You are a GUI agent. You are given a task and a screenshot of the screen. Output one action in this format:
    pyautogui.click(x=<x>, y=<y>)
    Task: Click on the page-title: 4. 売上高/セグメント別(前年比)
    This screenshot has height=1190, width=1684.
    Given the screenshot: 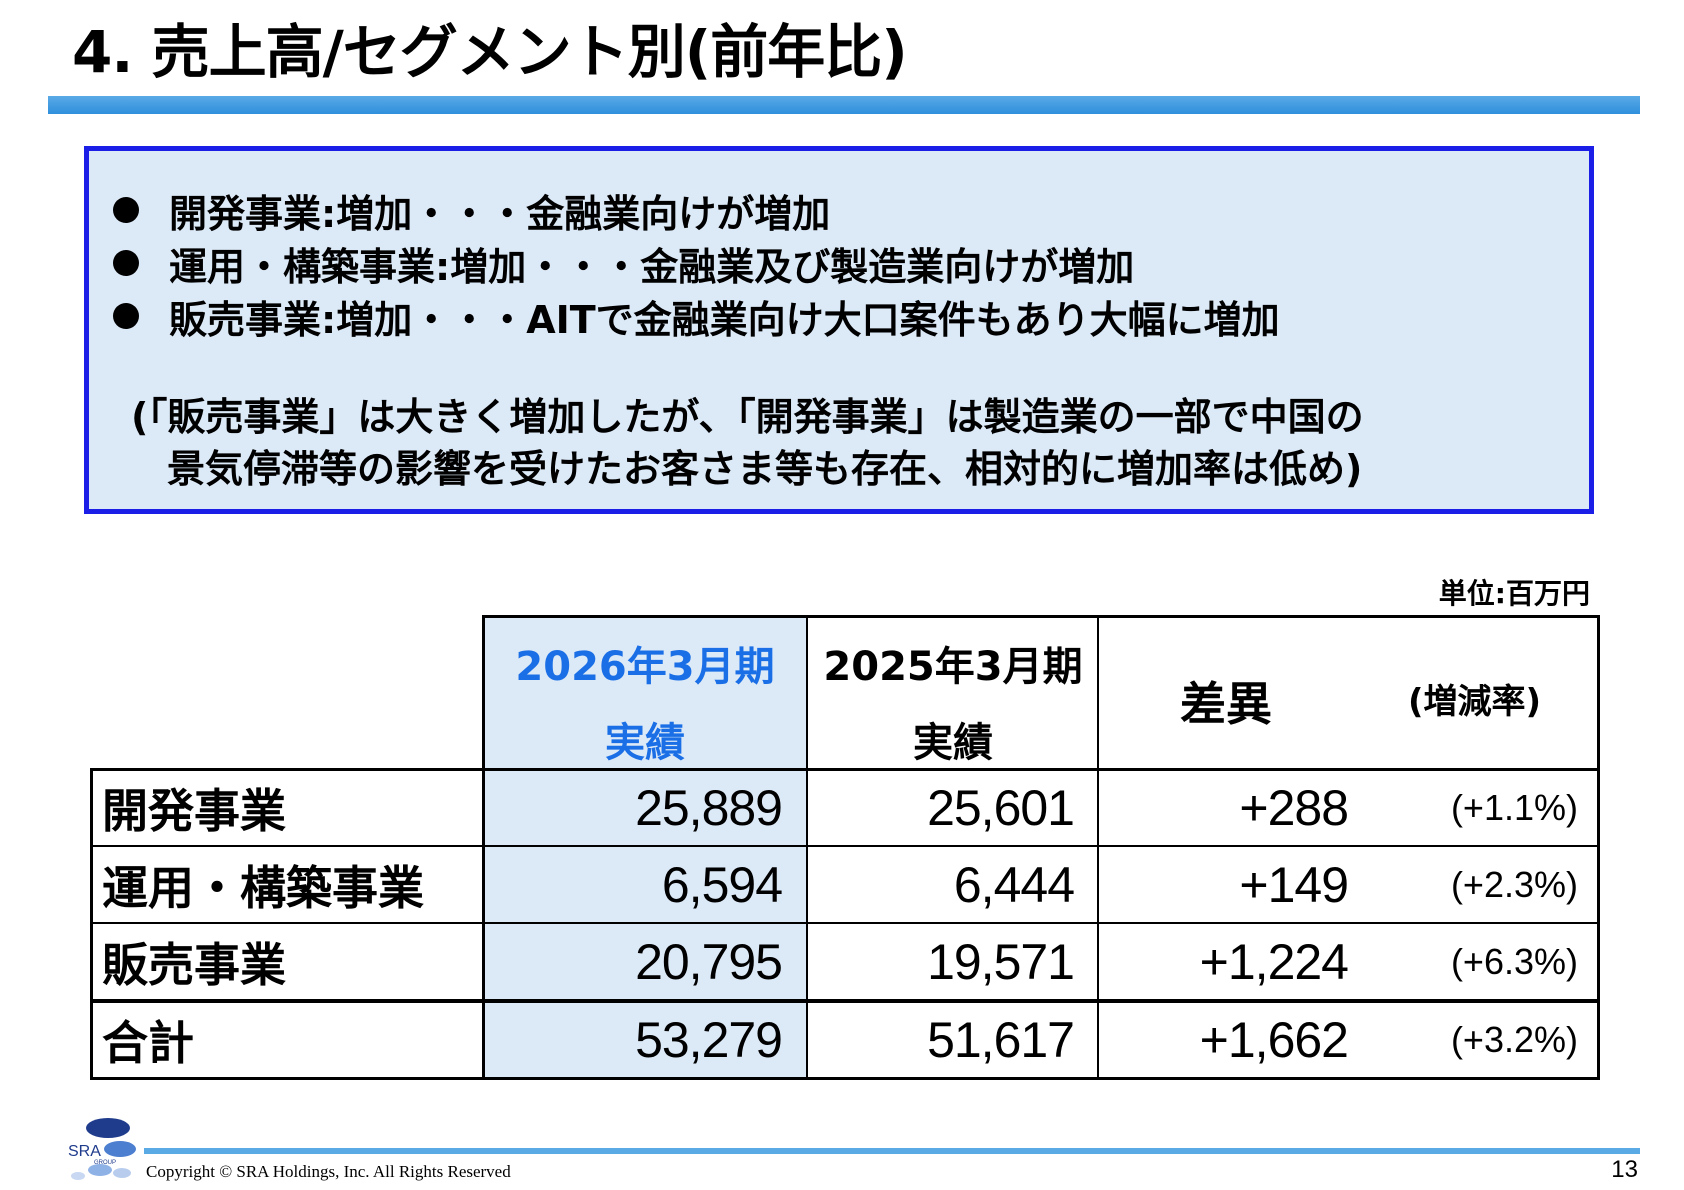 What is the action you would take?
    pyautogui.click(x=490, y=52)
    